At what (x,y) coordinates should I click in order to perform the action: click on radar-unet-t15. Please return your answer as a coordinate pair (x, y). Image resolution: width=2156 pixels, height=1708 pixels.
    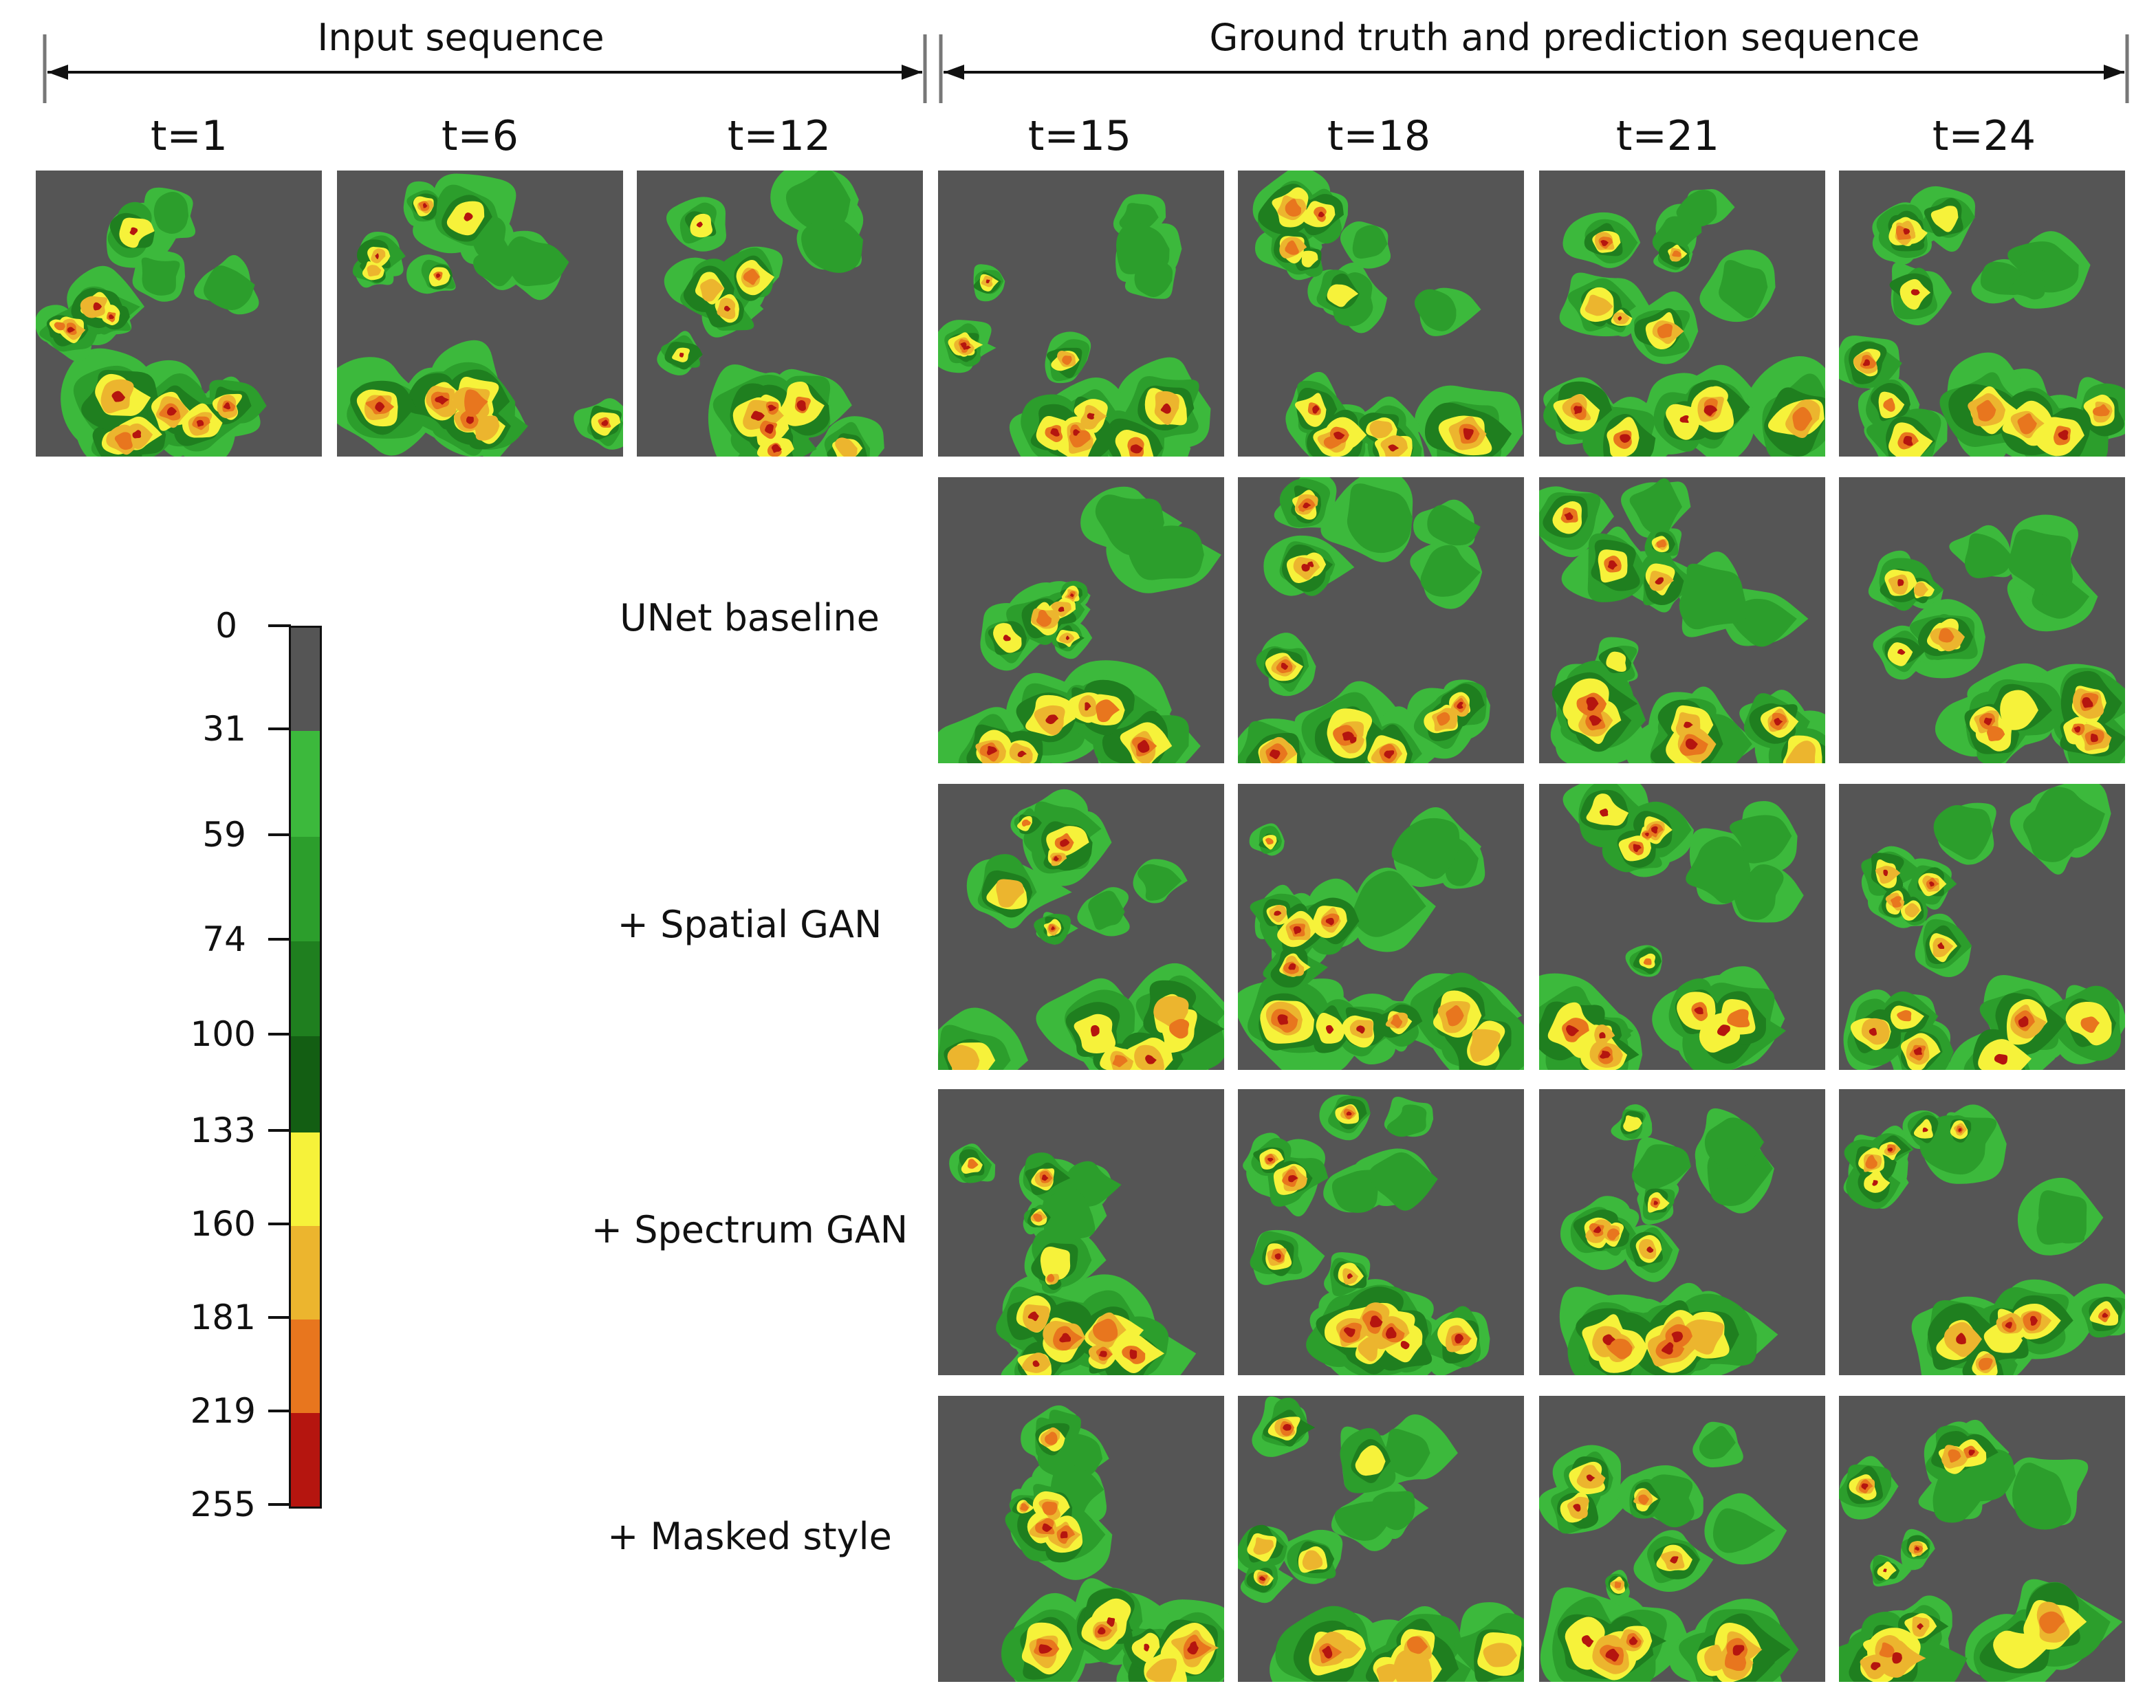
    Looking at the image, I should click on (1081, 620).